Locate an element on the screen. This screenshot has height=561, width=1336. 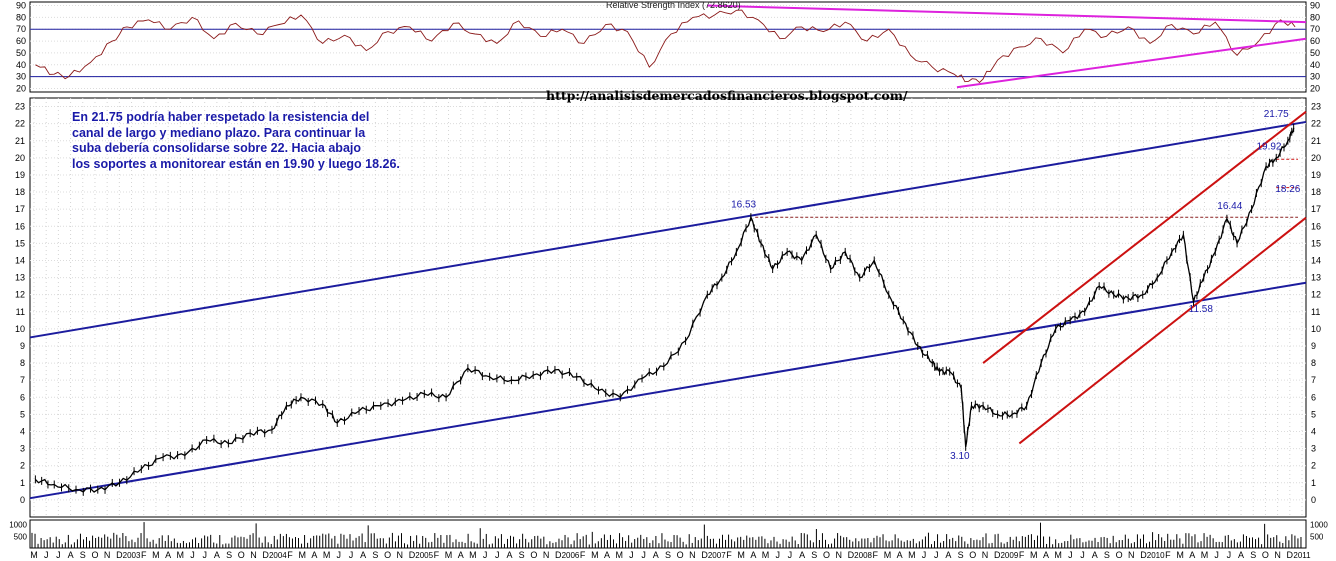
rsi-tick-label: 40 is located at coordinates (21, 65).